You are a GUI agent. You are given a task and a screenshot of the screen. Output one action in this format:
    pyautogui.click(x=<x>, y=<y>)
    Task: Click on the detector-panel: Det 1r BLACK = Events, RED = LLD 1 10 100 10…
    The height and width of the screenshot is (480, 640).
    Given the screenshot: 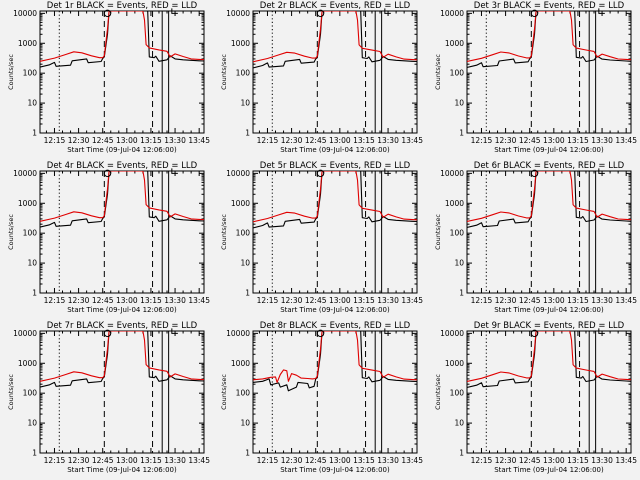 What is the action you would take?
    pyautogui.click(x=108, y=77)
    